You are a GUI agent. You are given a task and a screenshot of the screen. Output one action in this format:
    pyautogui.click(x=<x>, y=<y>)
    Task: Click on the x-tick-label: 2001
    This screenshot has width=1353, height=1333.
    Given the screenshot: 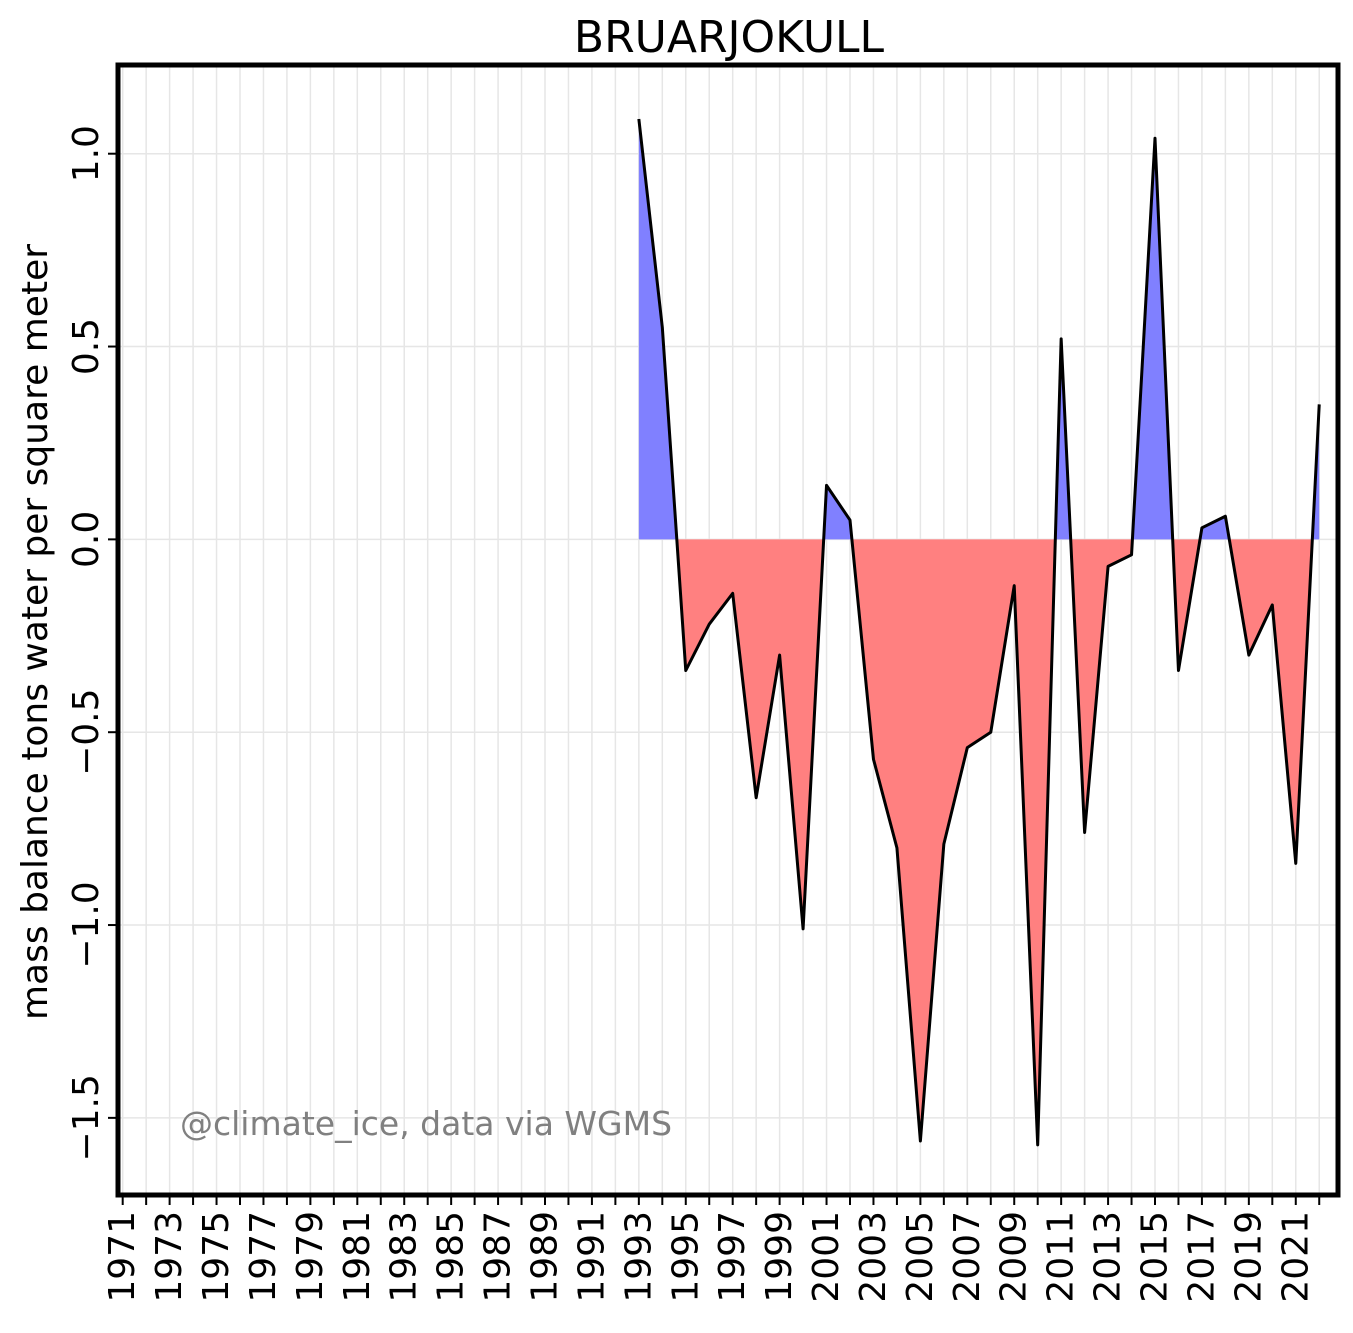 What is the action you would take?
    pyautogui.click(x=826, y=1257)
    